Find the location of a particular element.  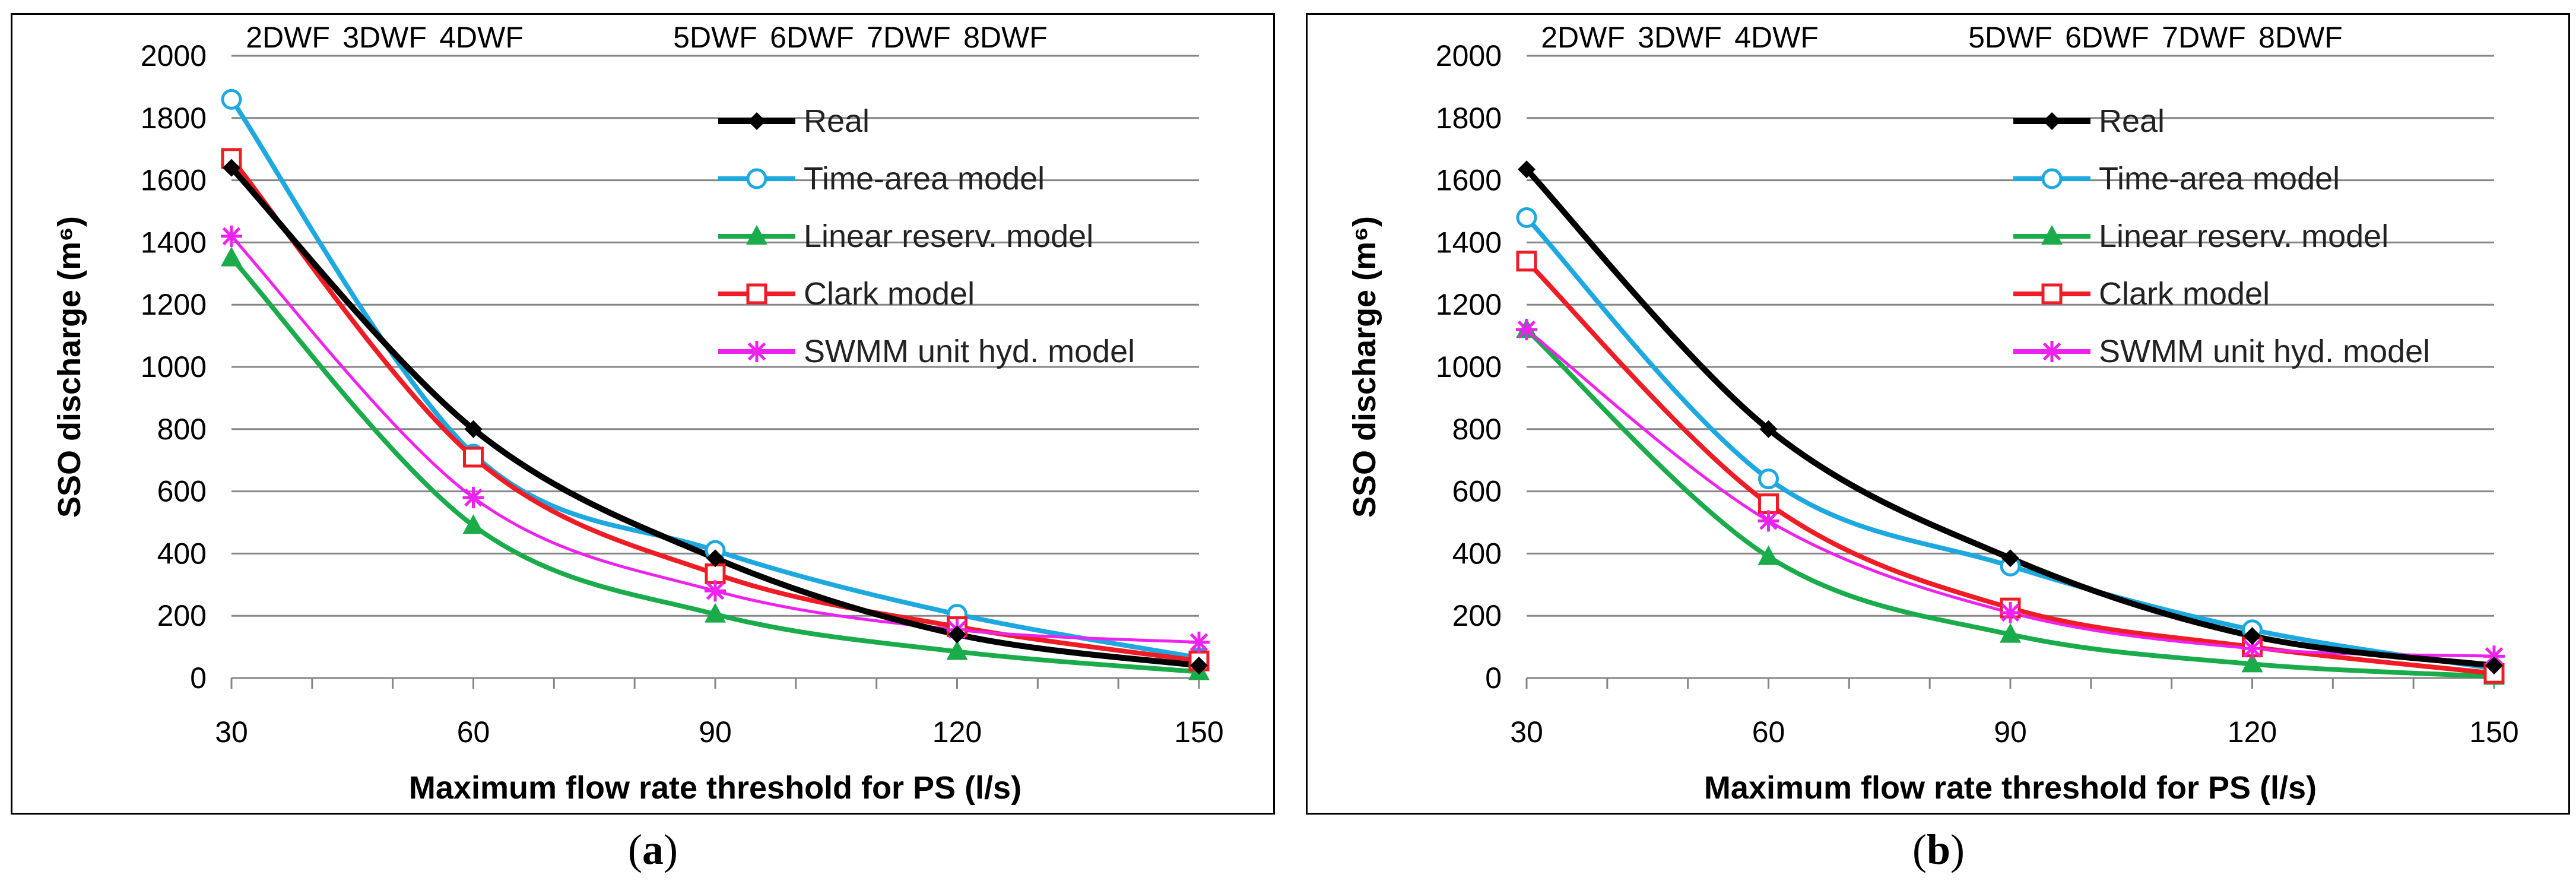

caption-a: (a) is located at coordinates (653, 850).